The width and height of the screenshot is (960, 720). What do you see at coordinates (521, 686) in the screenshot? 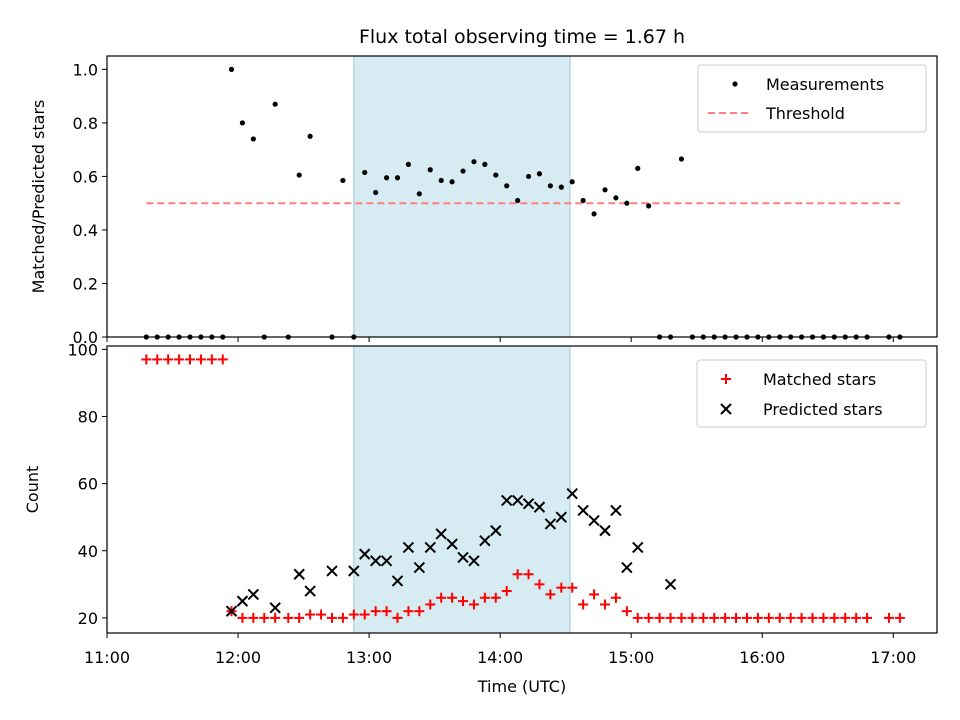
I see `count-x-axis-label: Time (UTC)` at bounding box center [521, 686].